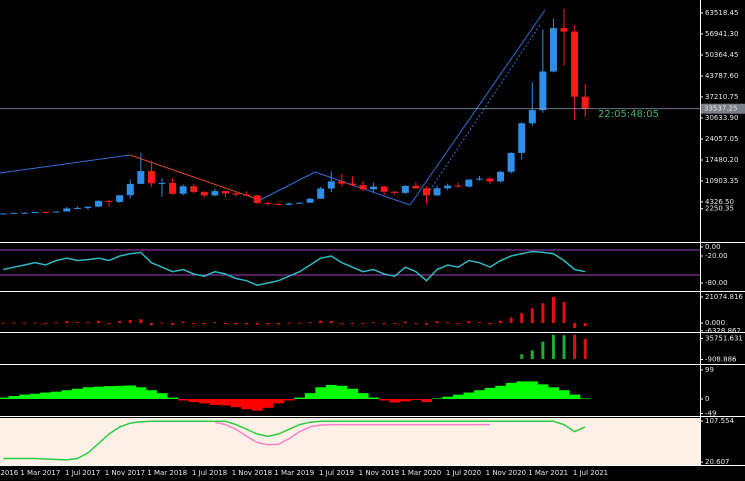  I want to click on y-tick-label: 0.00, so click(713, 247).